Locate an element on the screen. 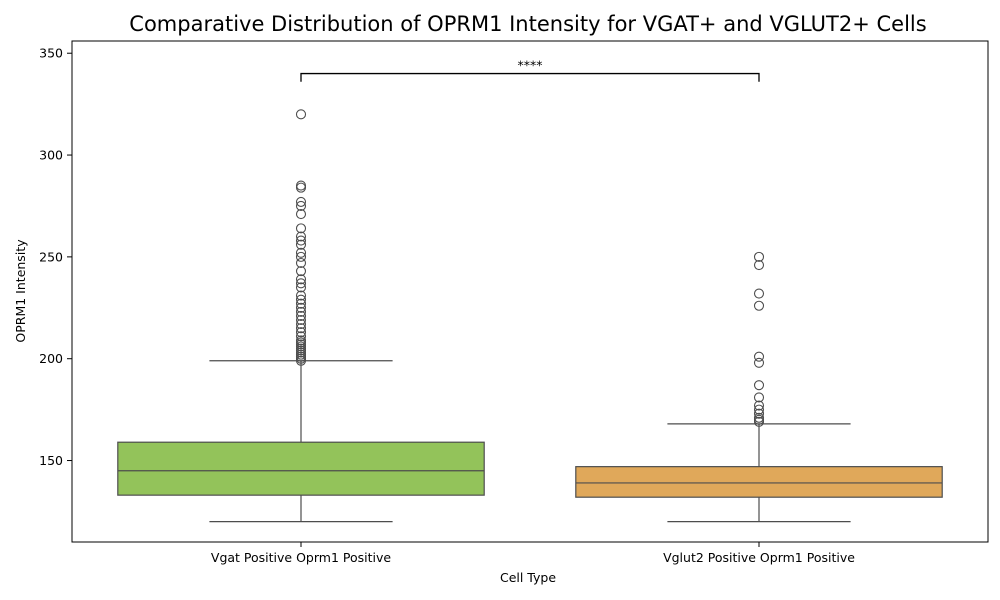 The image size is (1000, 600). significance-bracket is located at coordinates (530, 77).